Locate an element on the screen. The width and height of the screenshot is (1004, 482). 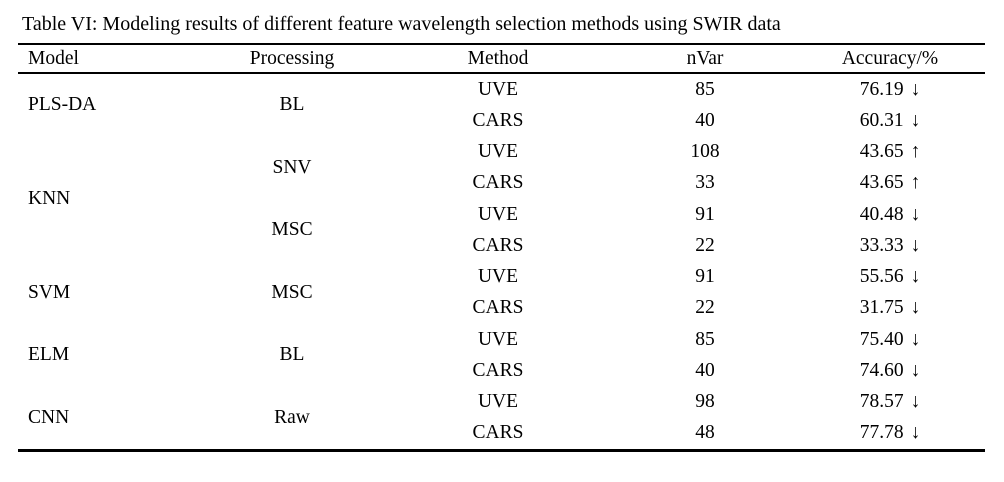
accuracy-cell: 77.78 ↓ is located at coordinates (890, 434).